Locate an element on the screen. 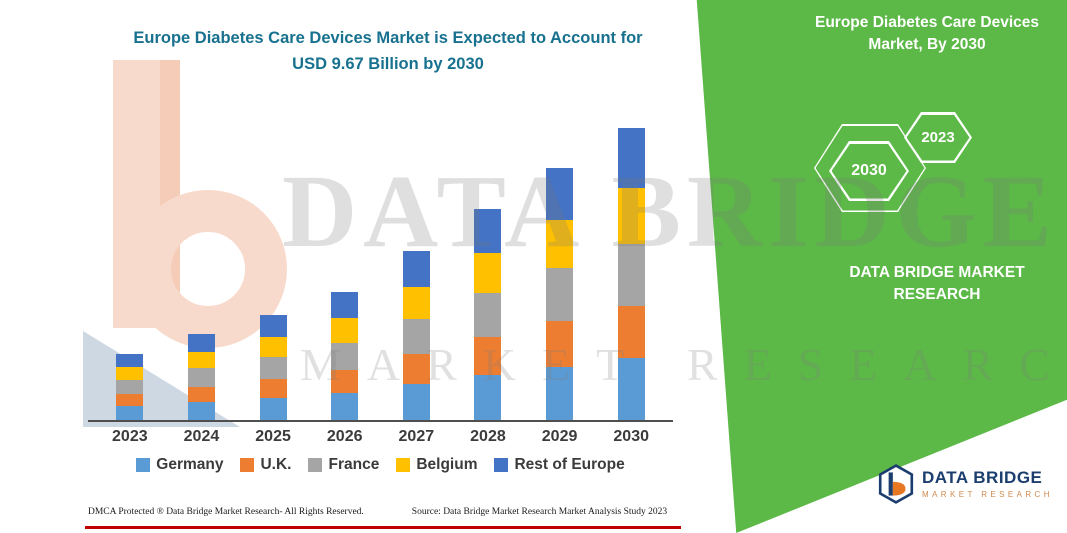 The image size is (1067, 533). stacked-bar-2029 is located at coordinates (560, 293).